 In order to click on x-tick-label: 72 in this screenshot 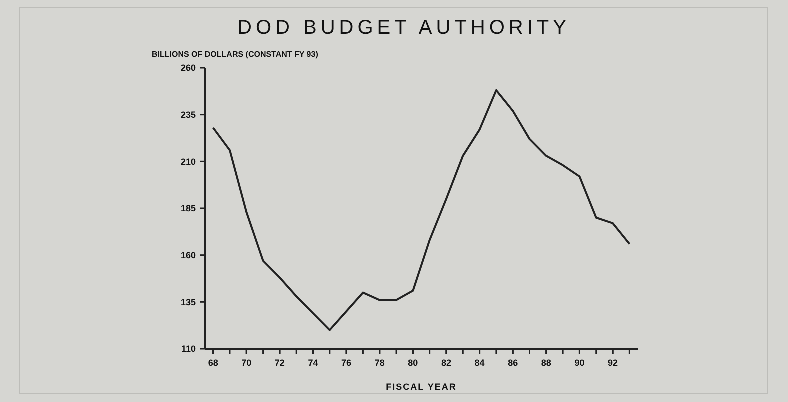, I will do `click(279, 363)`.